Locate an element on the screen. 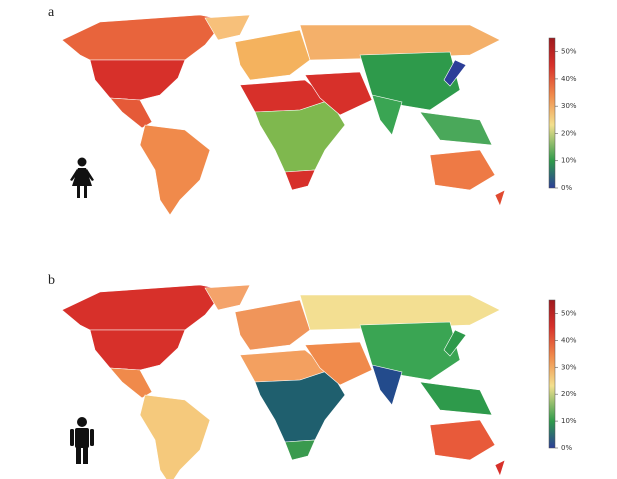 This screenshot has width=617, height=479. male-icon is located at coordinates (82, 440).